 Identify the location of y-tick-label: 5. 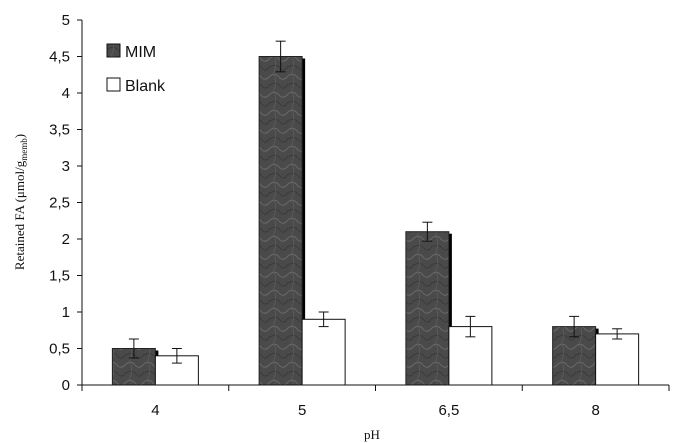
(66, 20).